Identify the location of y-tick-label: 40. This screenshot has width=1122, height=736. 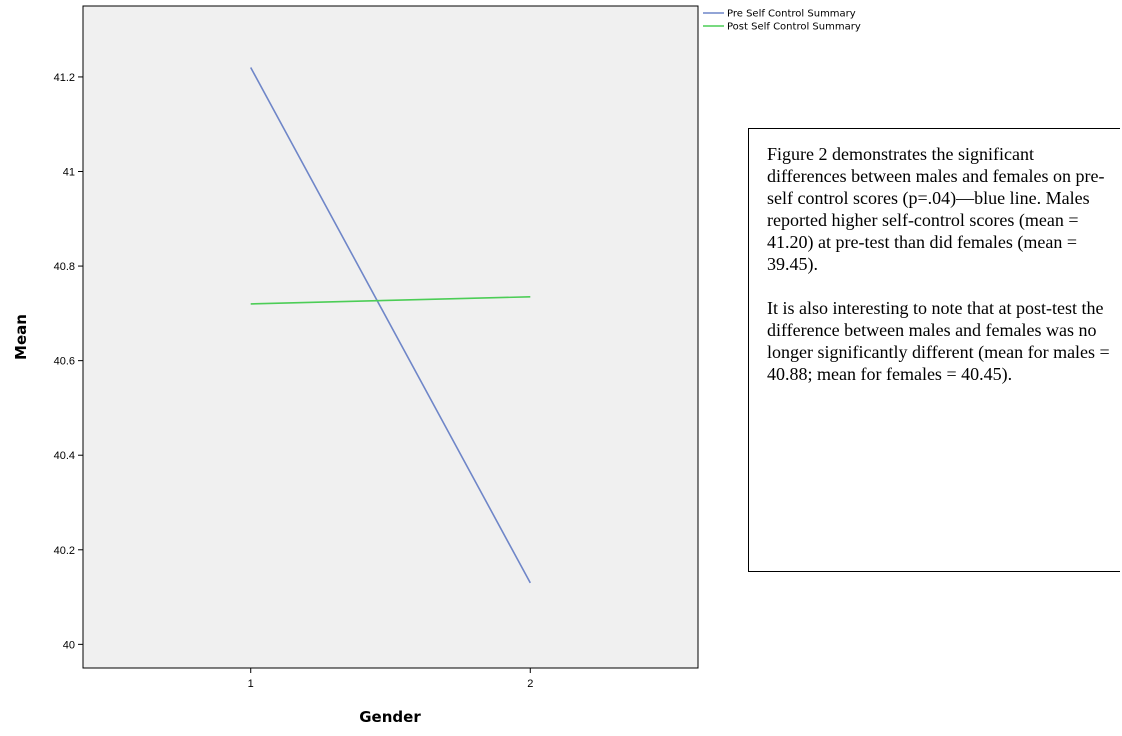
(69, 645).